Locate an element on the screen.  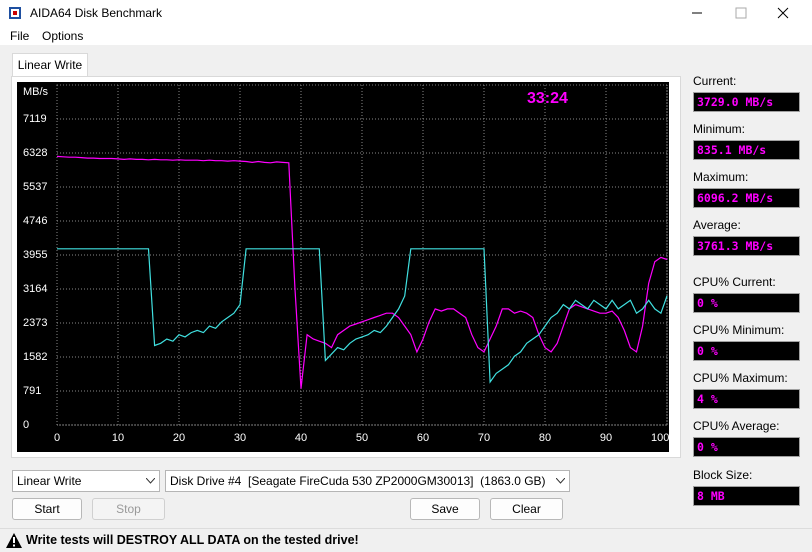
start-button: Start is located at coordinates (47, 509).